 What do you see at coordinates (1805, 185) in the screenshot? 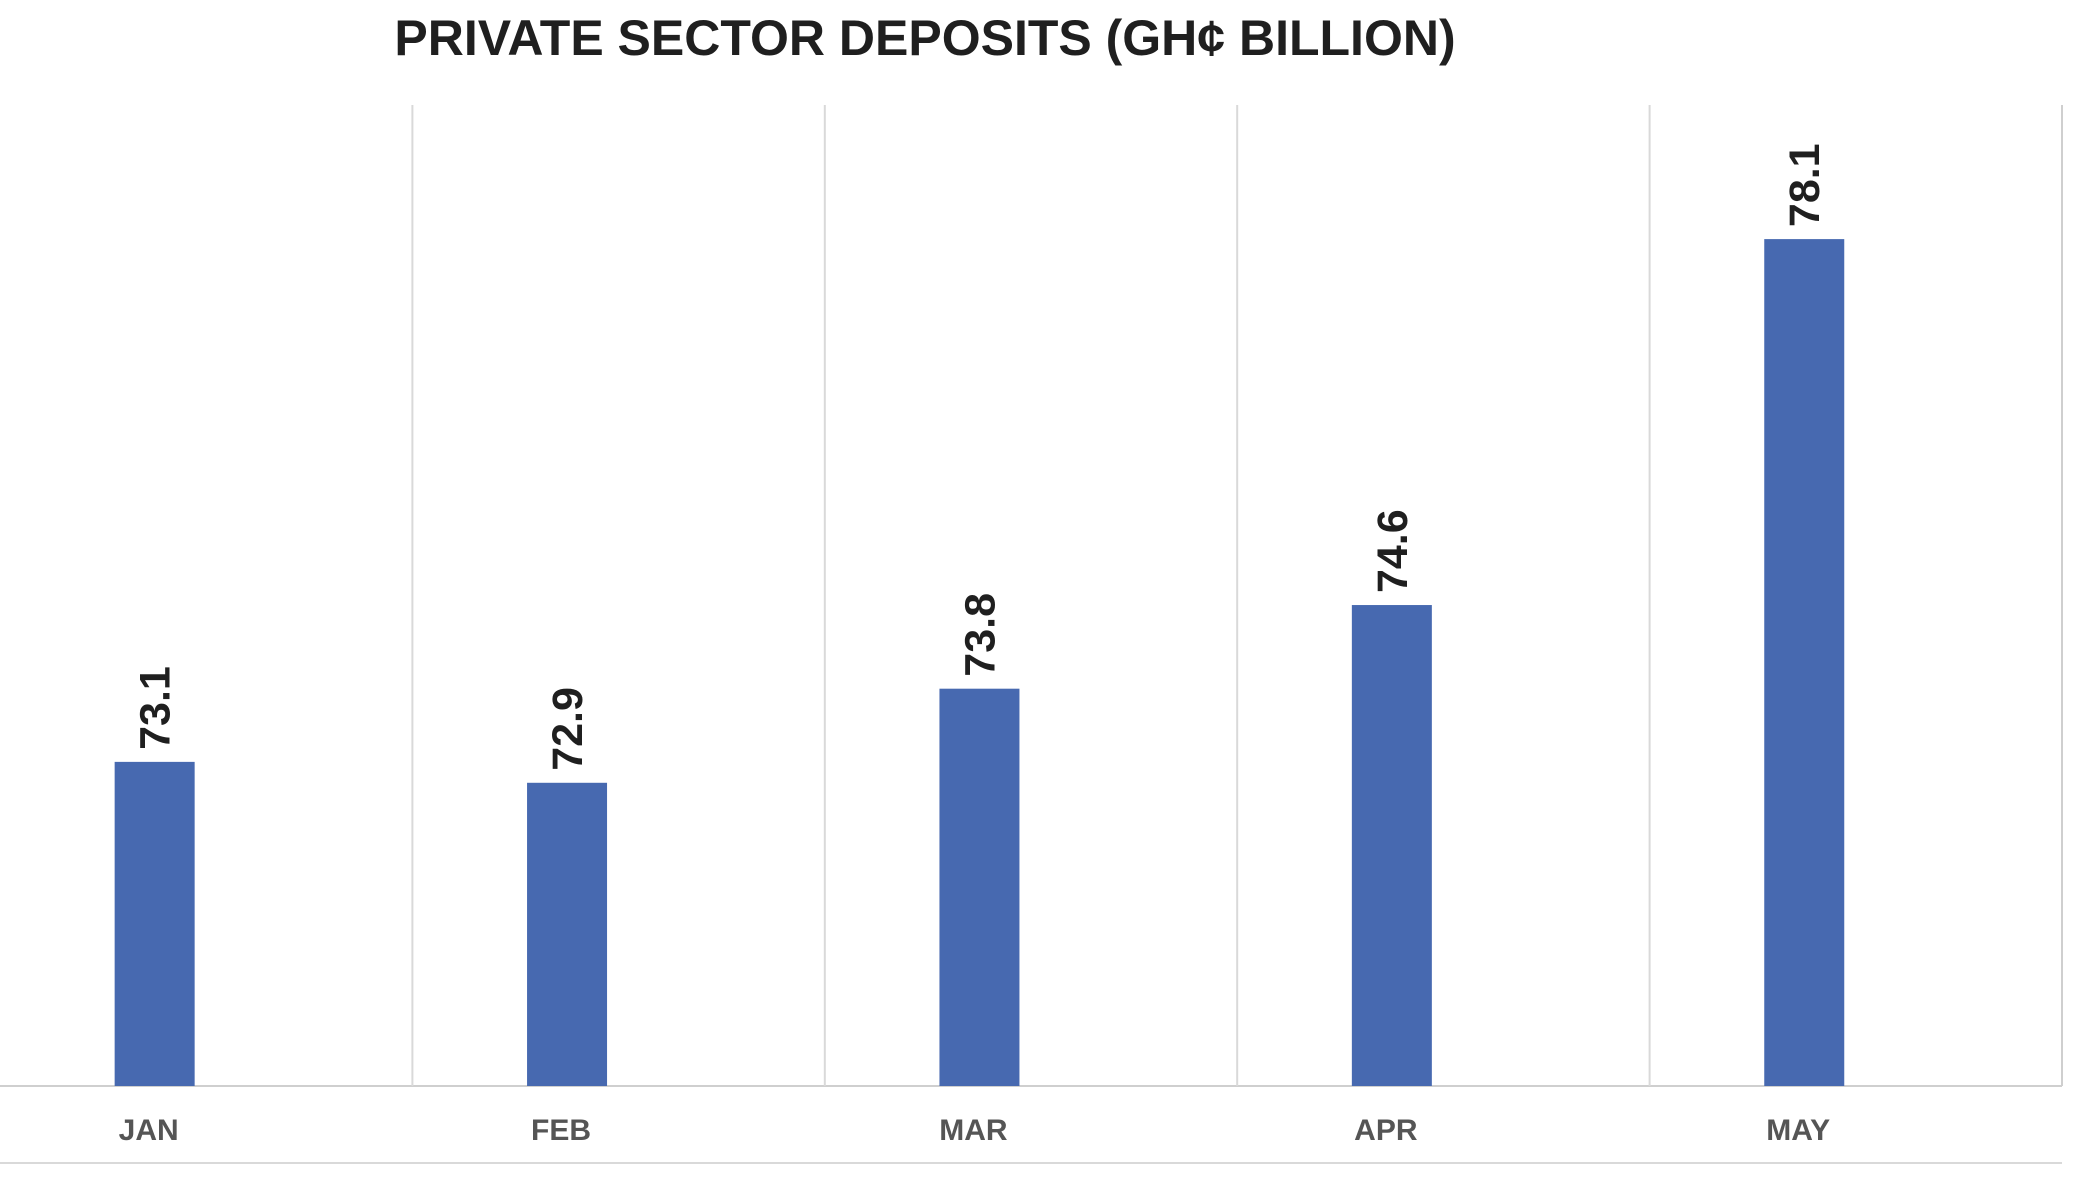
I see `data-label-may: 78.1` at bounding box center [1805, 185].